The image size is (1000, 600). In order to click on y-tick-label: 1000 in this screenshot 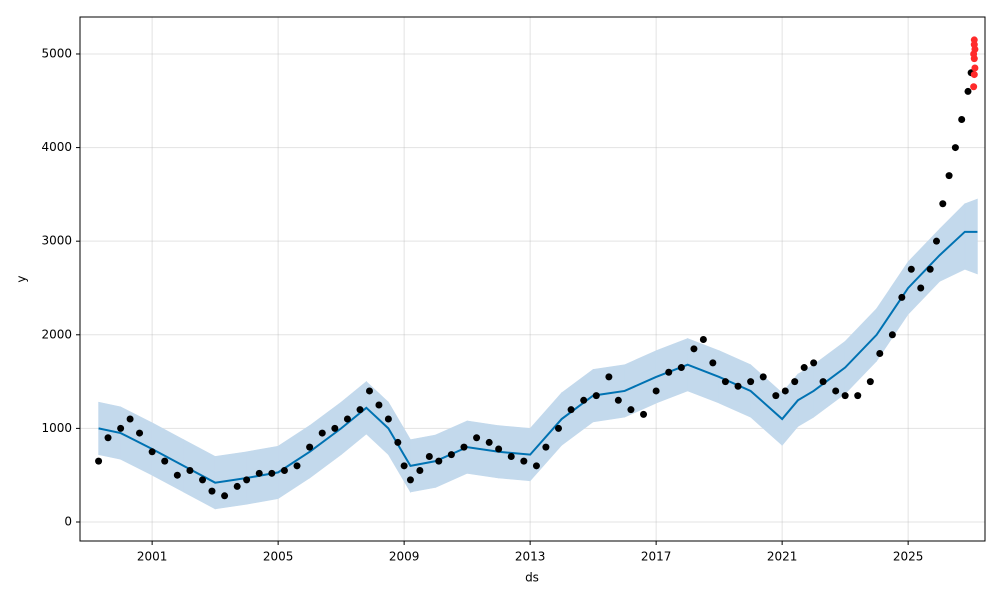, I will do `click(56, 428)`.